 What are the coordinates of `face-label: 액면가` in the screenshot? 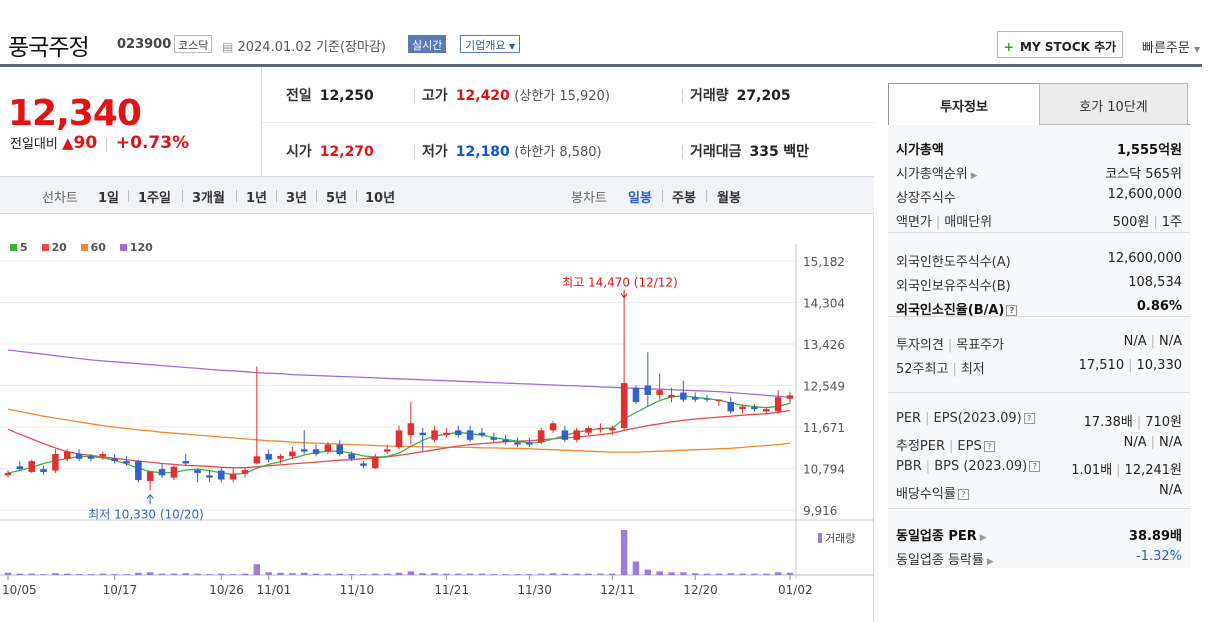 It's located at (914, 222).